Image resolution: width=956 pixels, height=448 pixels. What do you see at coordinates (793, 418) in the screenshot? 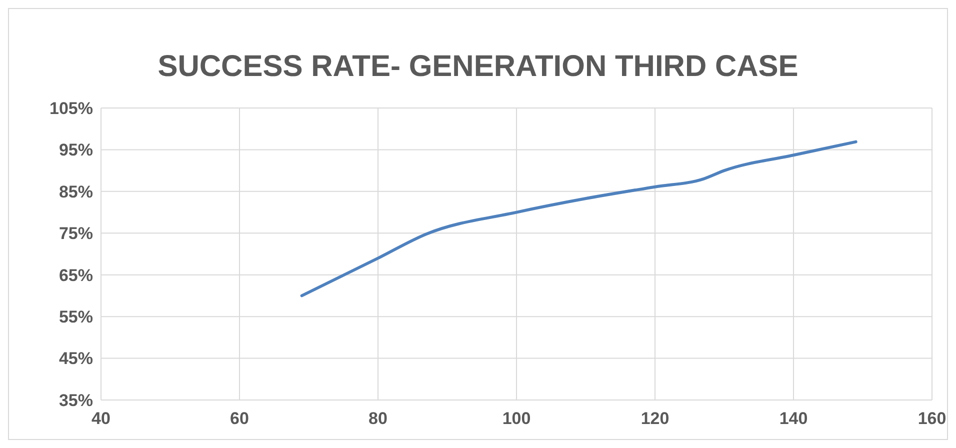
I see `x-tick-label: 140` at bounding box center [793, 418].